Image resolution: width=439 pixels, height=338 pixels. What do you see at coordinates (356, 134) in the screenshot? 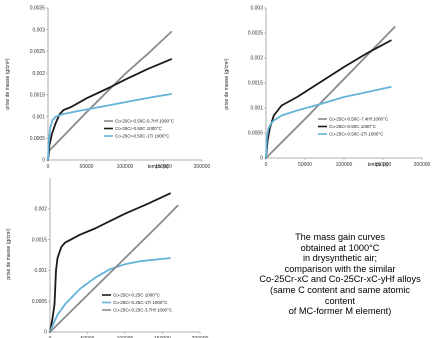
I see `legend-label: Co-25Cr-0.50C-2Ti 1000°C` at bounding box center [356, 134].